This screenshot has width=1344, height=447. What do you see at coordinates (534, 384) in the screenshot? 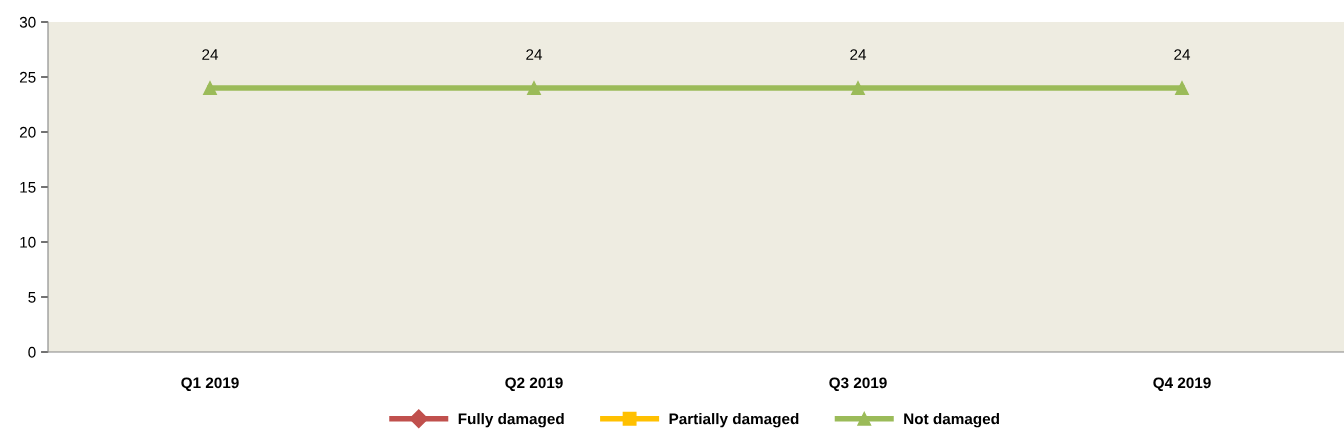
I see `x-tick-label: Q2 2019` at bounding box center [534, 384].